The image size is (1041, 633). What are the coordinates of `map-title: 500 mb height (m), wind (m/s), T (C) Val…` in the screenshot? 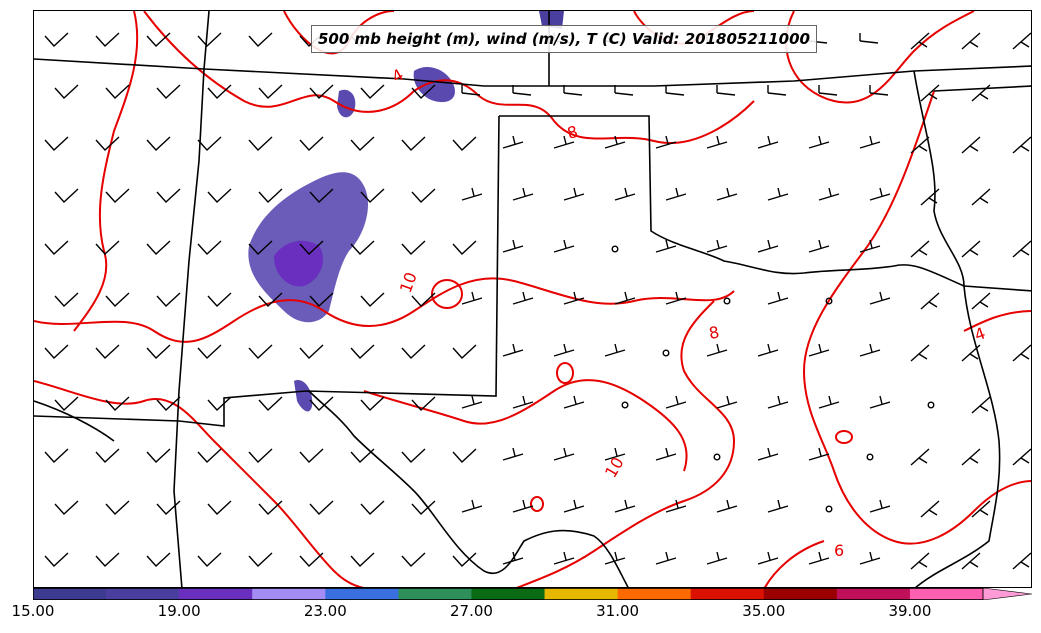 It's located at (564, 39).